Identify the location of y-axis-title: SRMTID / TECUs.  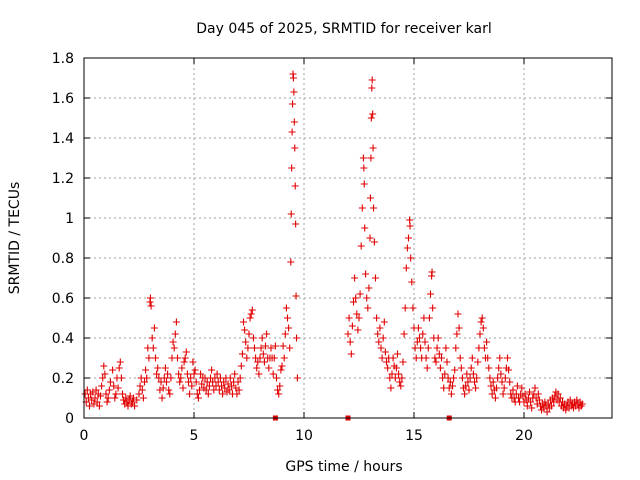
(15, 238).